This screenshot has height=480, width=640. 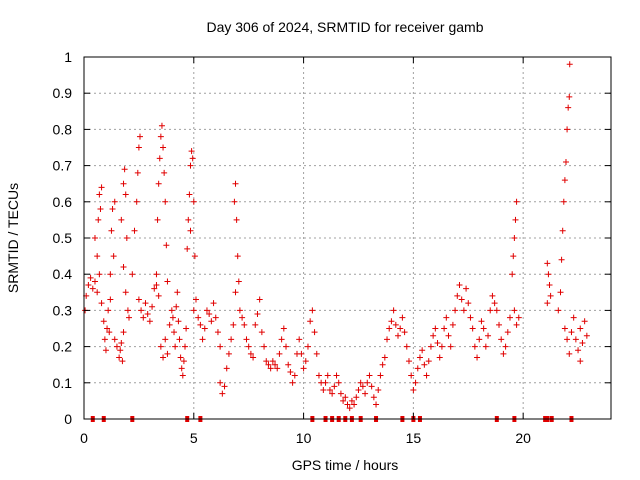 I want to click on y-tick-label: 0.7, so click(x=63, y=166).